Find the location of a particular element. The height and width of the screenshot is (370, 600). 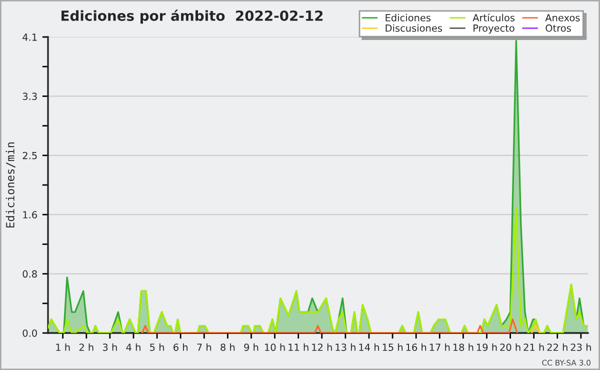

y-tick-label: 2.5 is located at coordinates (29, 156).